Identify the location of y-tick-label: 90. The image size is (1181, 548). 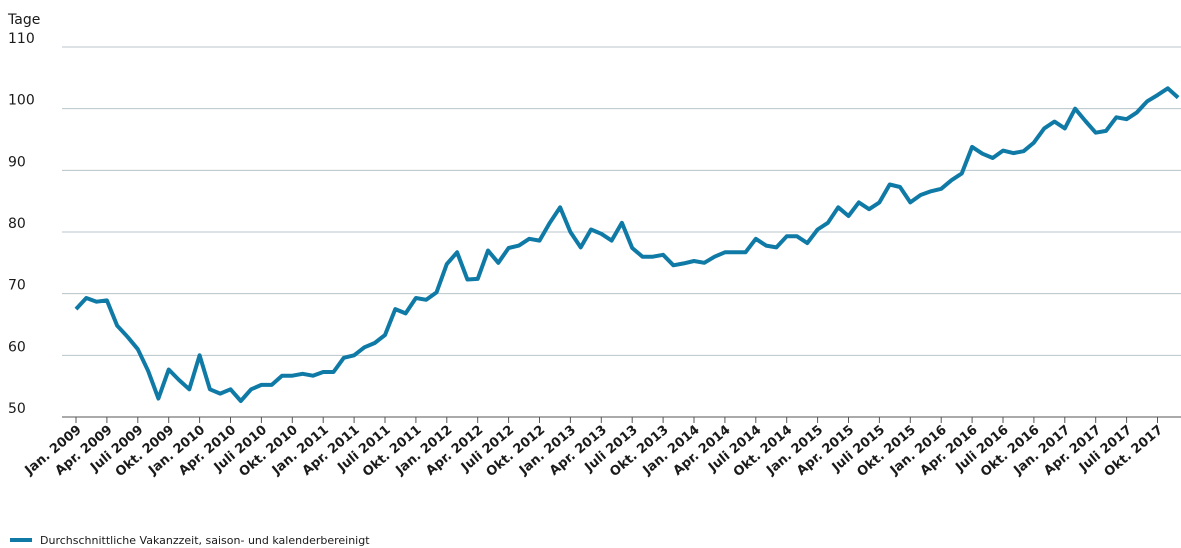
(17, 162).